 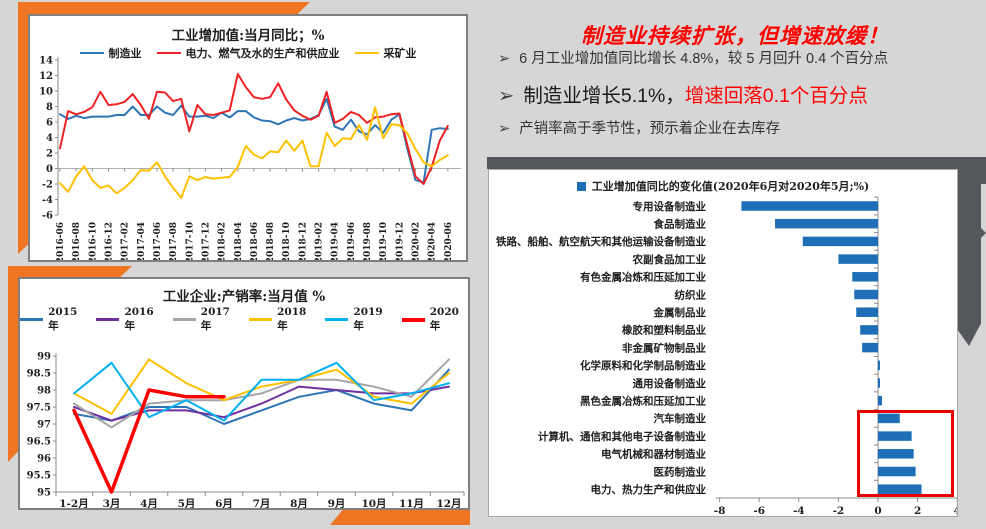 I want to click on highlight-box, so click(x=905, y=453).